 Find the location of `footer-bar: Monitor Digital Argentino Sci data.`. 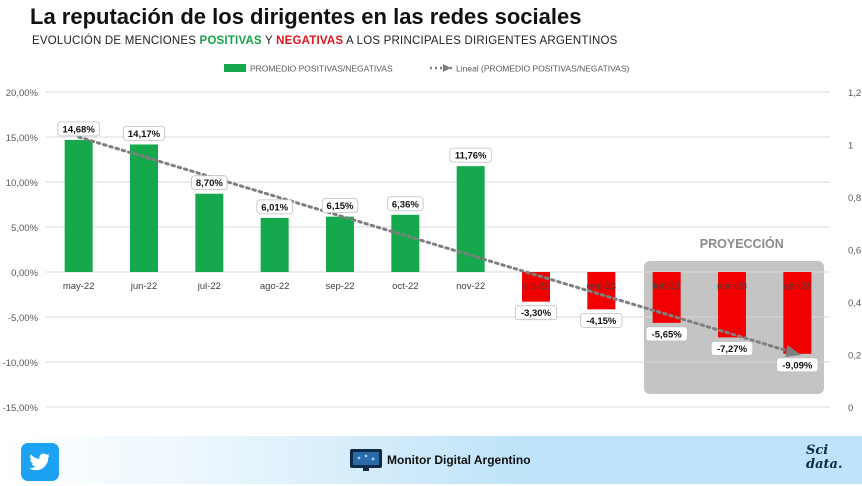

footer-bar: Monitor Digital Argentino Sci data. is located at coordinates (431, 460).